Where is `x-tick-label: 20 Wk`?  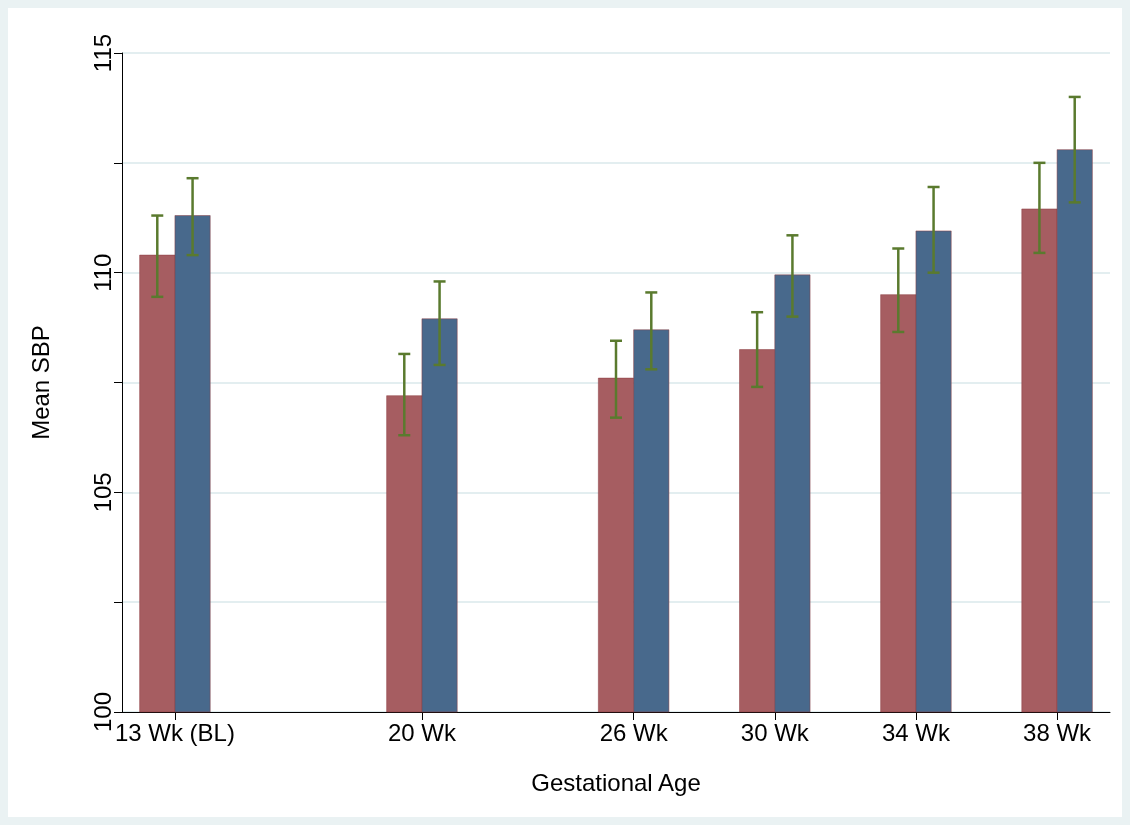 x-tick-label: 20 Wk is located at coordinates (422, 732).